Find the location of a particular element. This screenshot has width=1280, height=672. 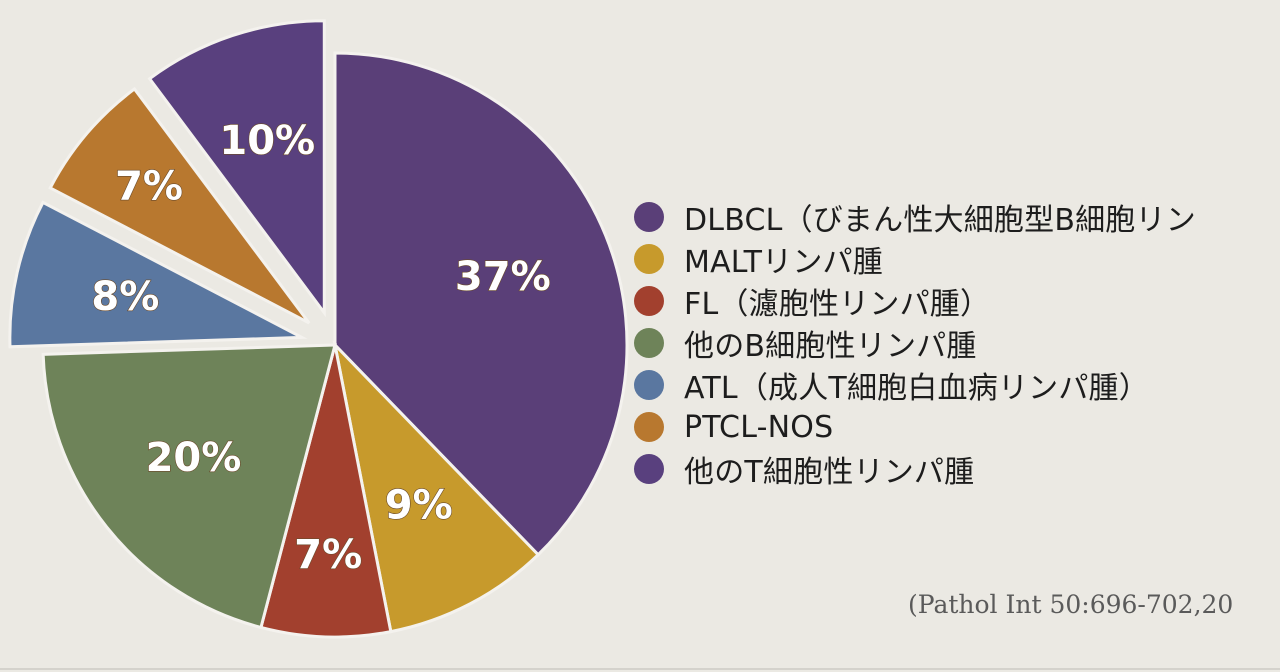

citation: (Pathol Int 50:696-702,20 is located at coordinates (1071, 604).